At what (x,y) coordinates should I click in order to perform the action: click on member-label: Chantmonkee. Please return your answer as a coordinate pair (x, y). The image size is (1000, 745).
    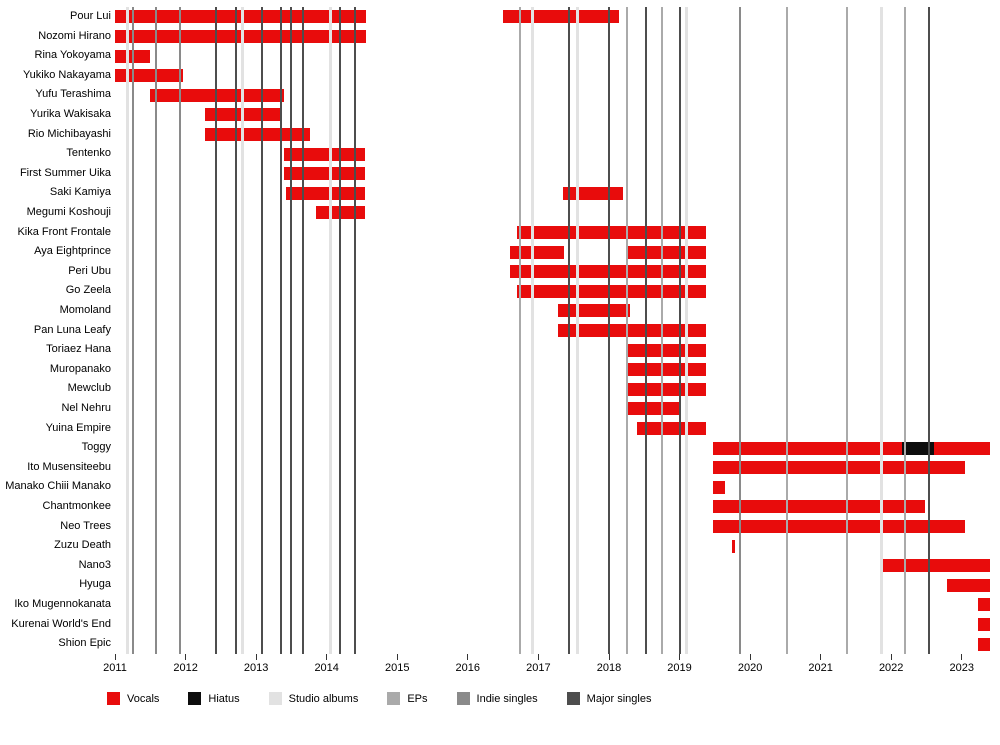
    Looking at the image, I should click on (77, 506).